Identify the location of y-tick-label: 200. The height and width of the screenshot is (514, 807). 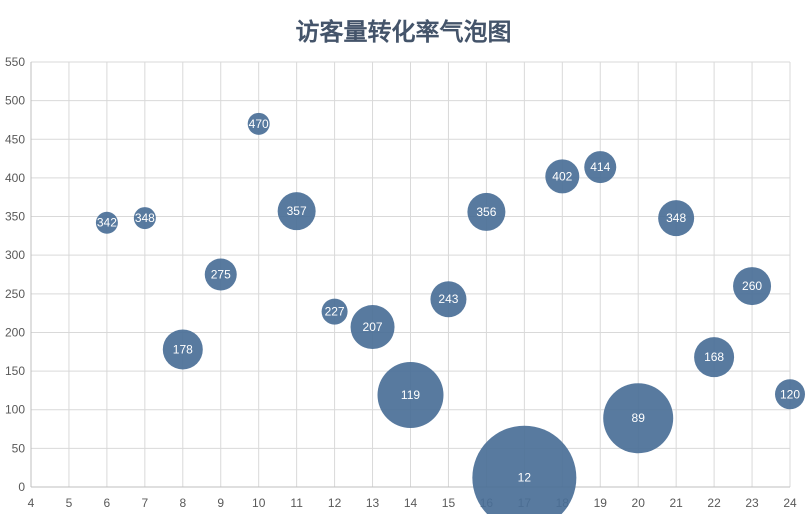
(15, 332).